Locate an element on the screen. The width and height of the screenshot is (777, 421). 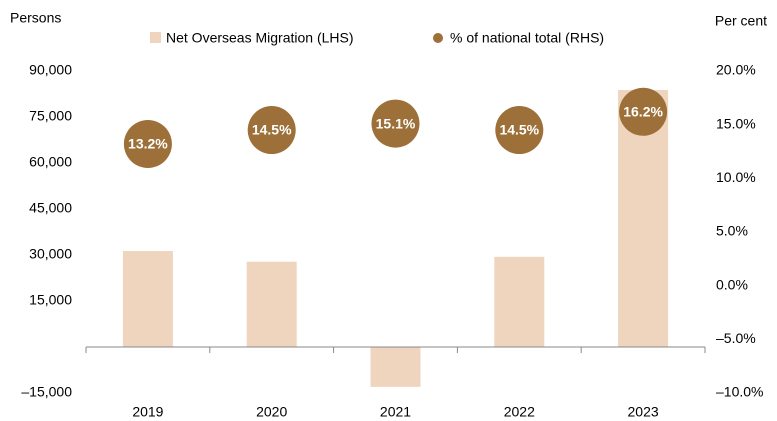
x-tick-label: 2021 is located at coordinates (395, 412).